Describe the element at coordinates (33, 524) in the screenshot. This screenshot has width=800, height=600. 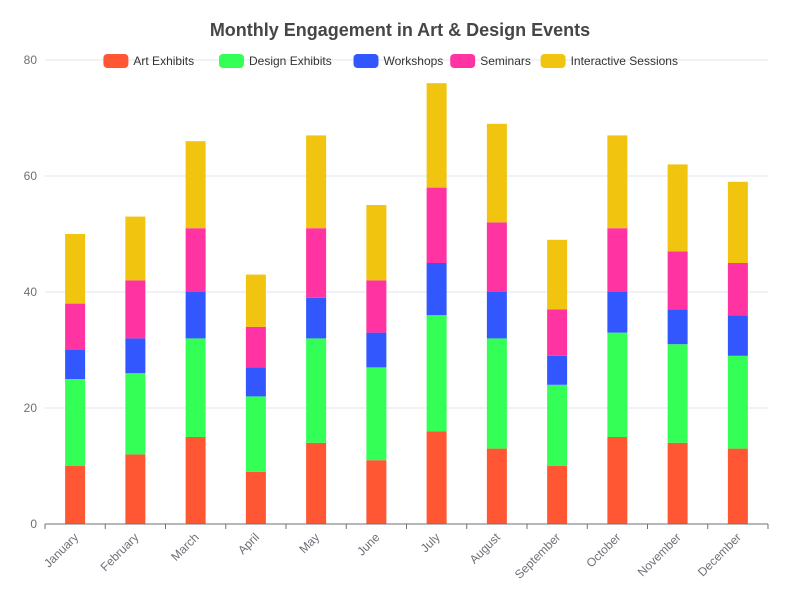
I see `y-tick-label: 0` at that location.